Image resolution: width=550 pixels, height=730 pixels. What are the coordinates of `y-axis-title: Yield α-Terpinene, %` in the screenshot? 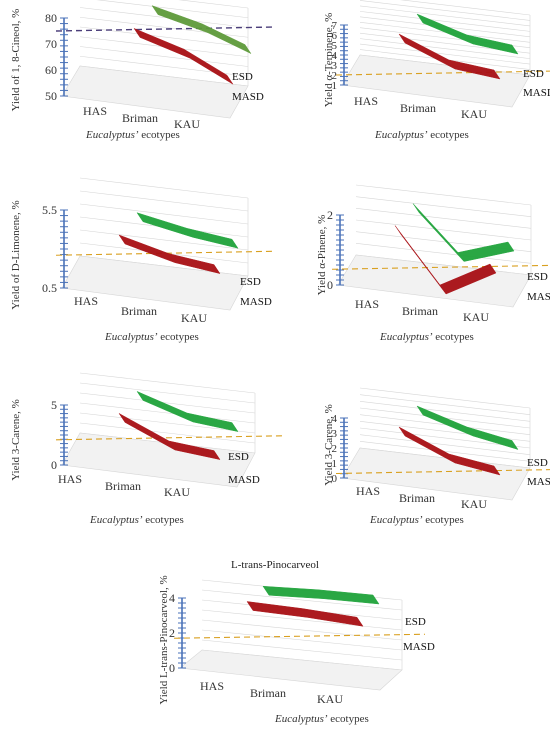 It's located at (329, 60).